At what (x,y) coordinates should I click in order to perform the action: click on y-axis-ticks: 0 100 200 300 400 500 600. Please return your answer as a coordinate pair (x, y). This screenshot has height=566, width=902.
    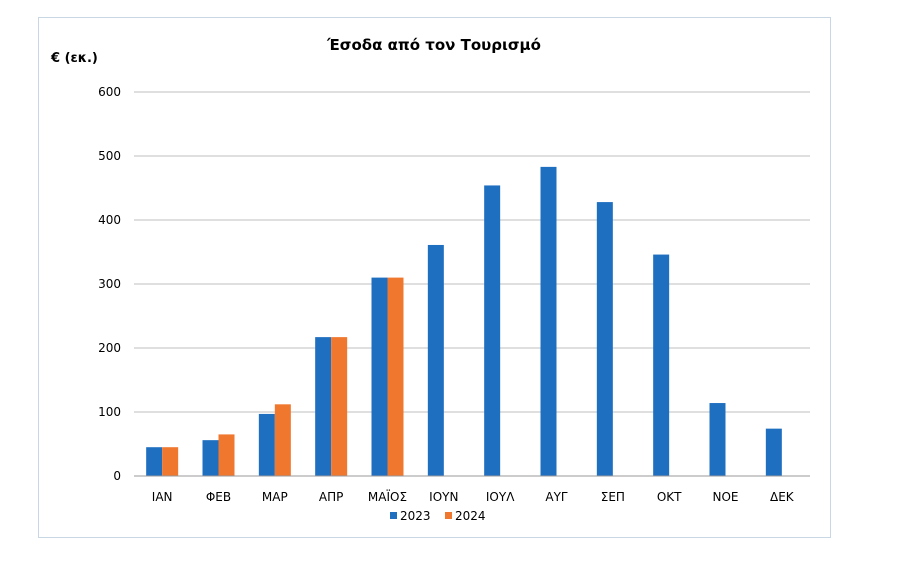
    Looking at the image, I should click on (109, 284).